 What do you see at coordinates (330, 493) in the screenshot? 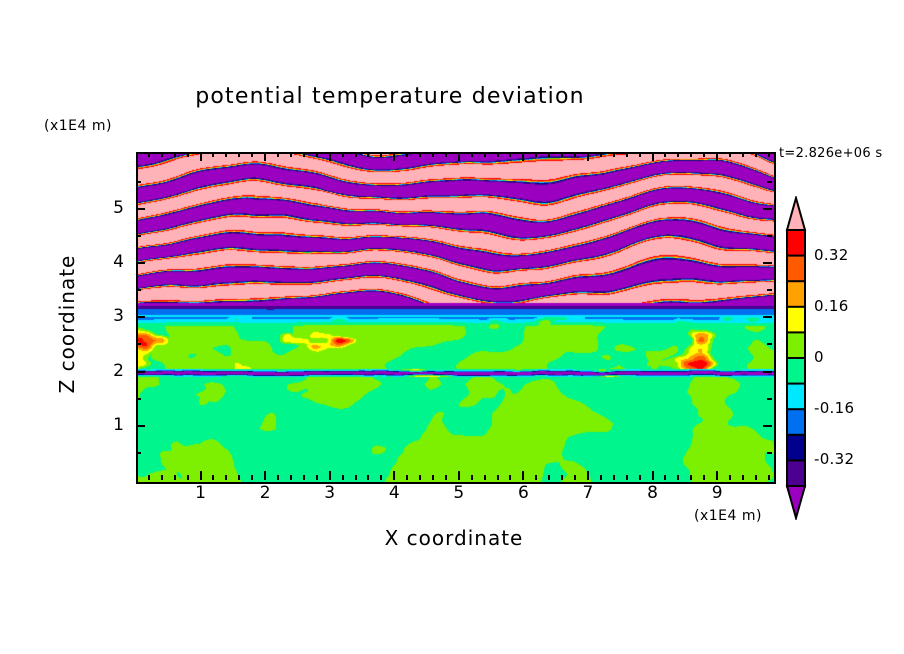
I see `x-axis-tick-label: 3` at bounding box center [330, 493].